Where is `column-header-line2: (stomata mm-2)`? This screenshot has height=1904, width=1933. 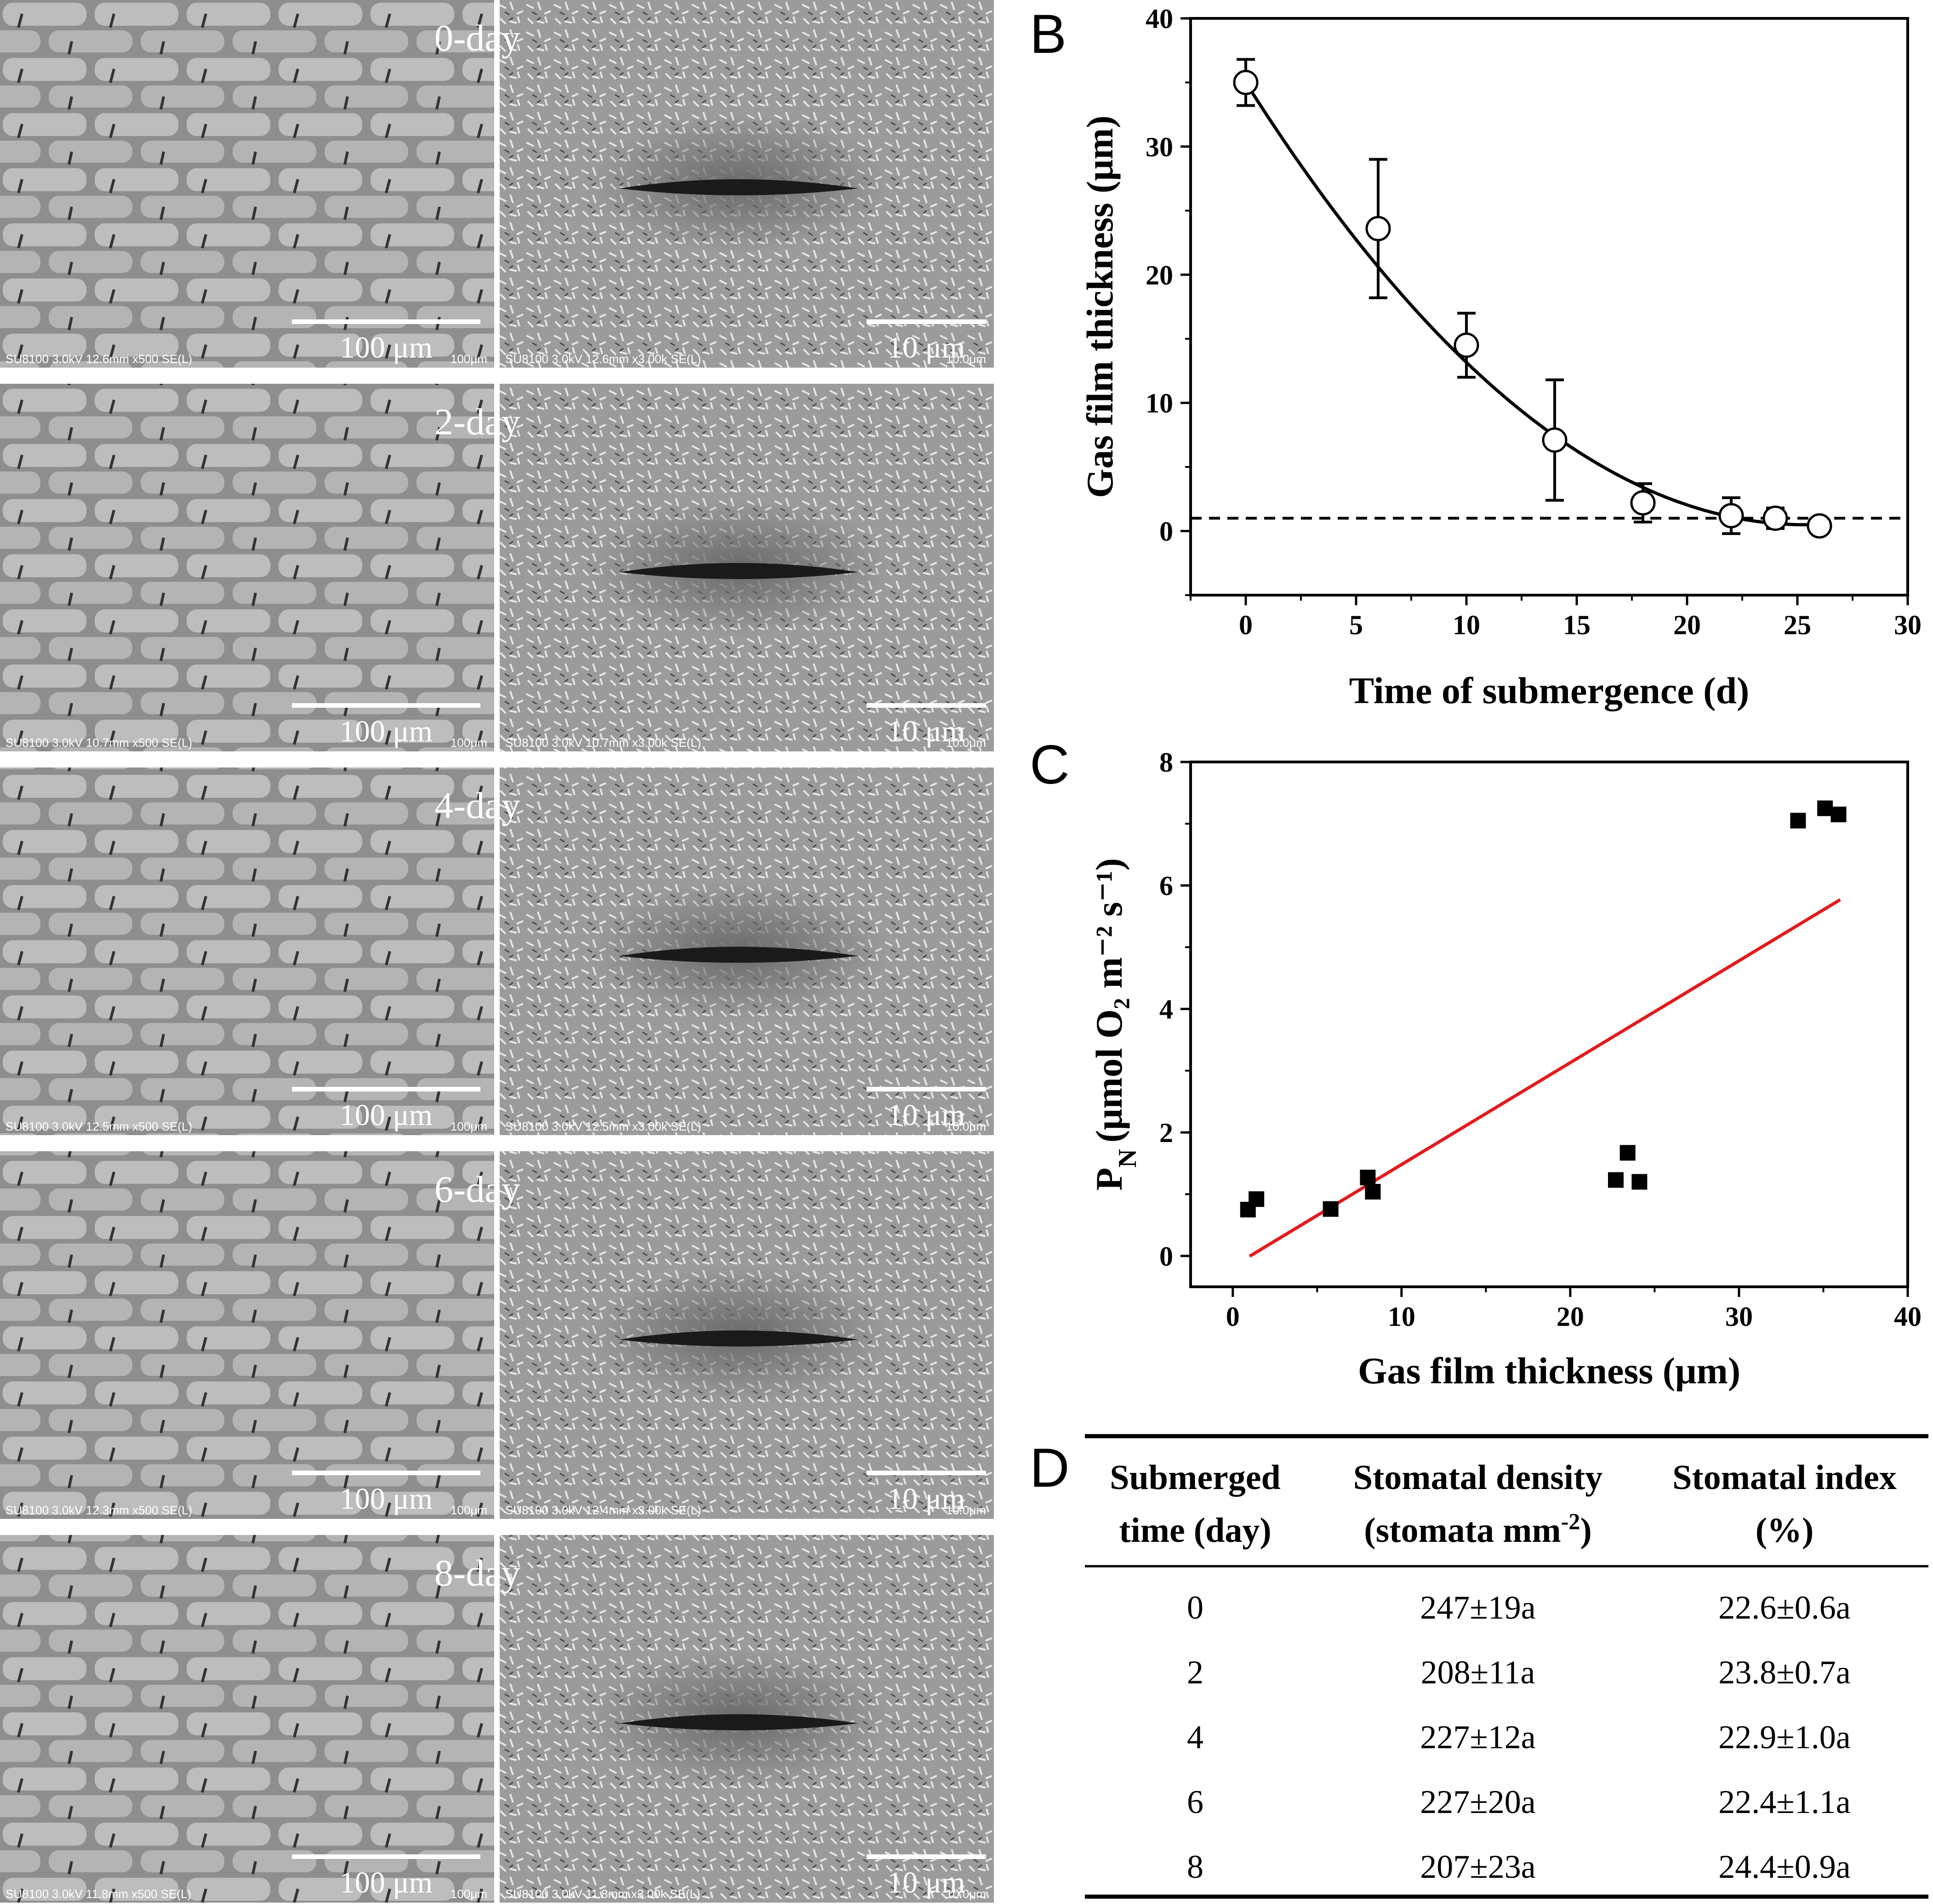
column-header-line2: (stomata mm-2) is located at coordinates (1477, 1529).